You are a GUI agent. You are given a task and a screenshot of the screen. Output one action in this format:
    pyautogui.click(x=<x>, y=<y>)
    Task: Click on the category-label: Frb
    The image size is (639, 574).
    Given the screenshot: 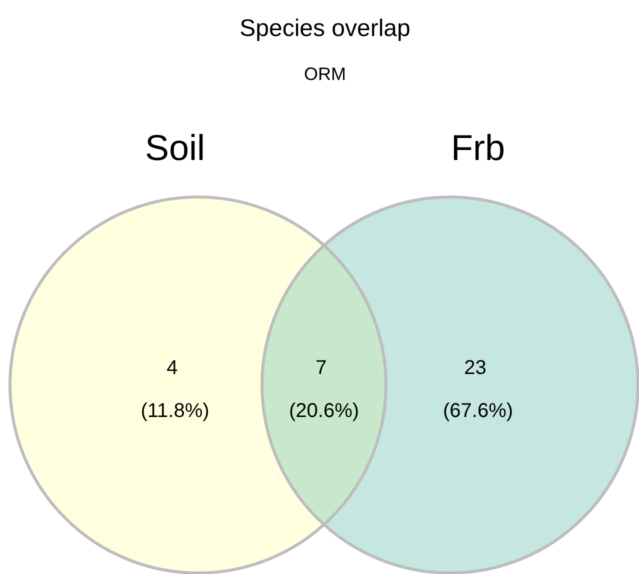 What is the action you would take?
    pyautogui.click(x=478, y=147)
    